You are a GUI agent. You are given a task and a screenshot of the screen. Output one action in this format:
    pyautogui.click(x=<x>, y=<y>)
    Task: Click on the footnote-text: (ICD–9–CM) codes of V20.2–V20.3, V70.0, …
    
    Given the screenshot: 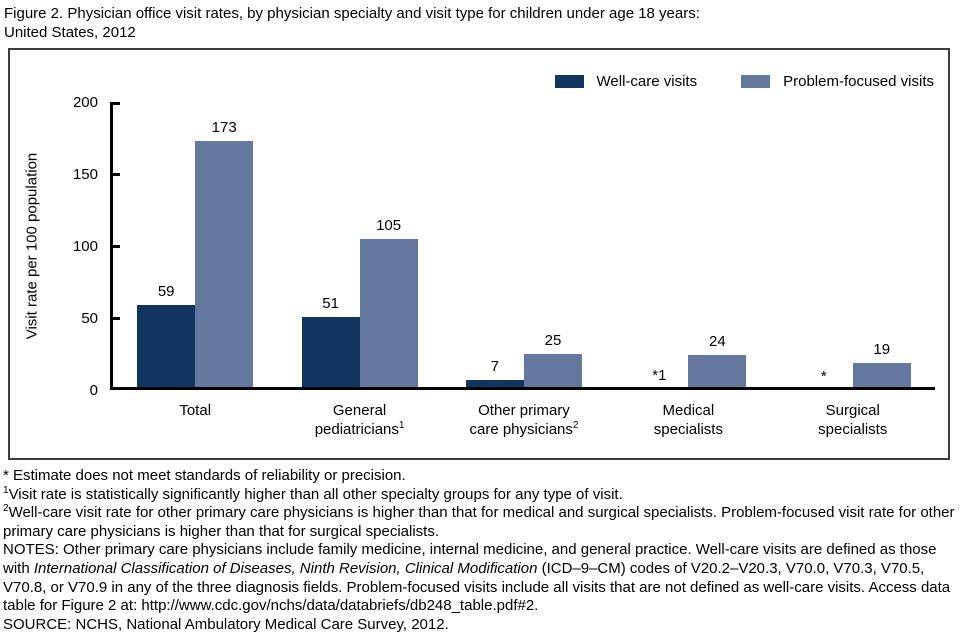 What is the action you would take?
    pyautogui.click(x=477, y=587)
    